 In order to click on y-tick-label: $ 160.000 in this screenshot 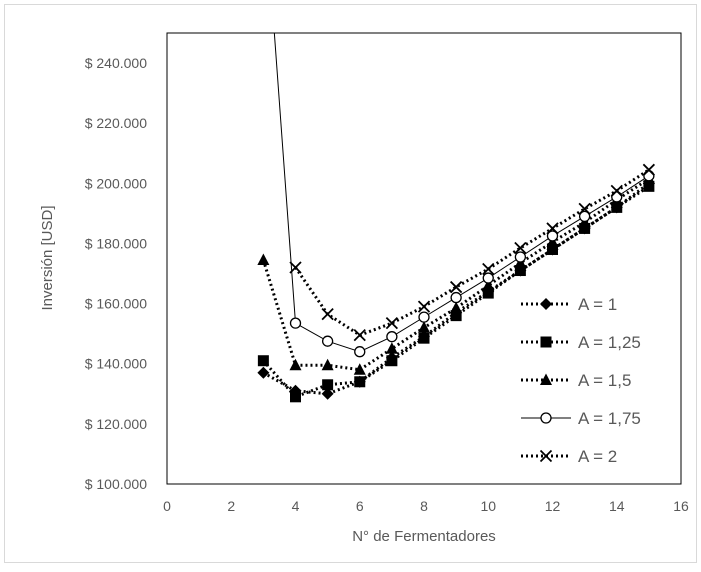, I will do `click(116, 304)`.